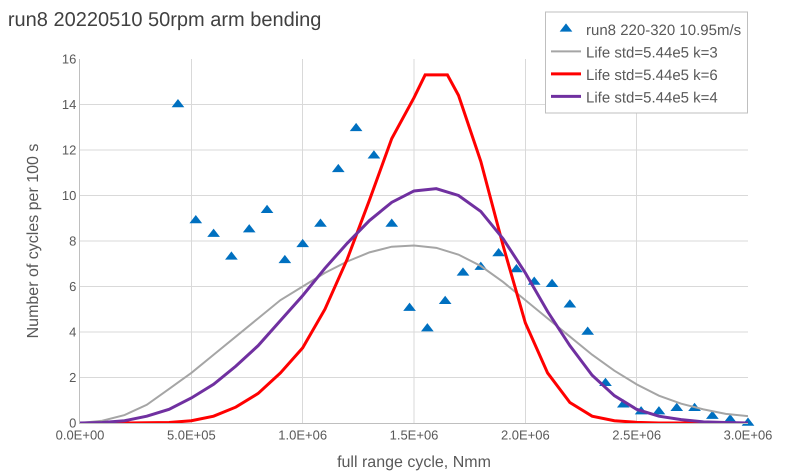  I want to click on x-tick-label: 1.0E+06, so click(303, 435).